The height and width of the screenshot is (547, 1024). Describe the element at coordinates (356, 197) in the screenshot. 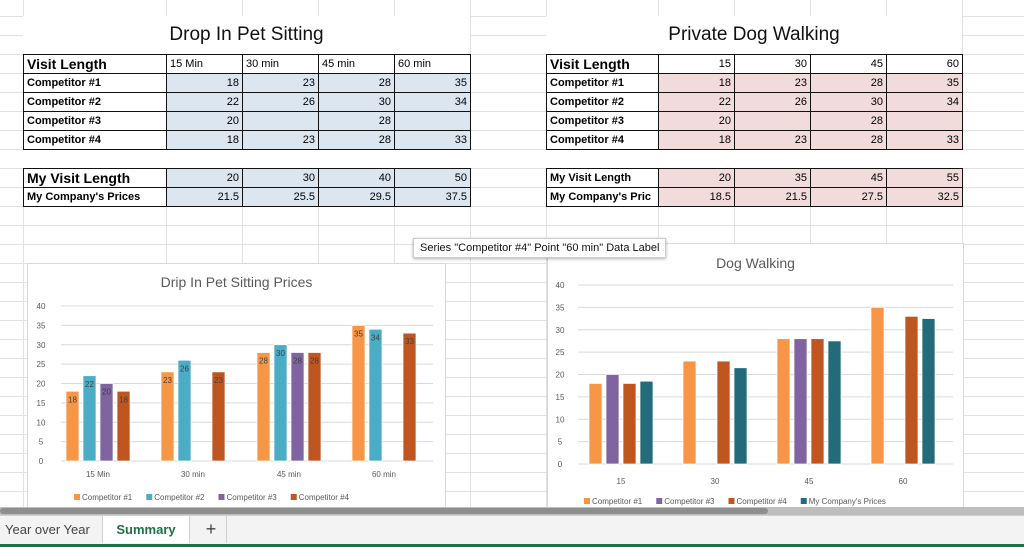

I see `value-cell: 29.5` at that location.